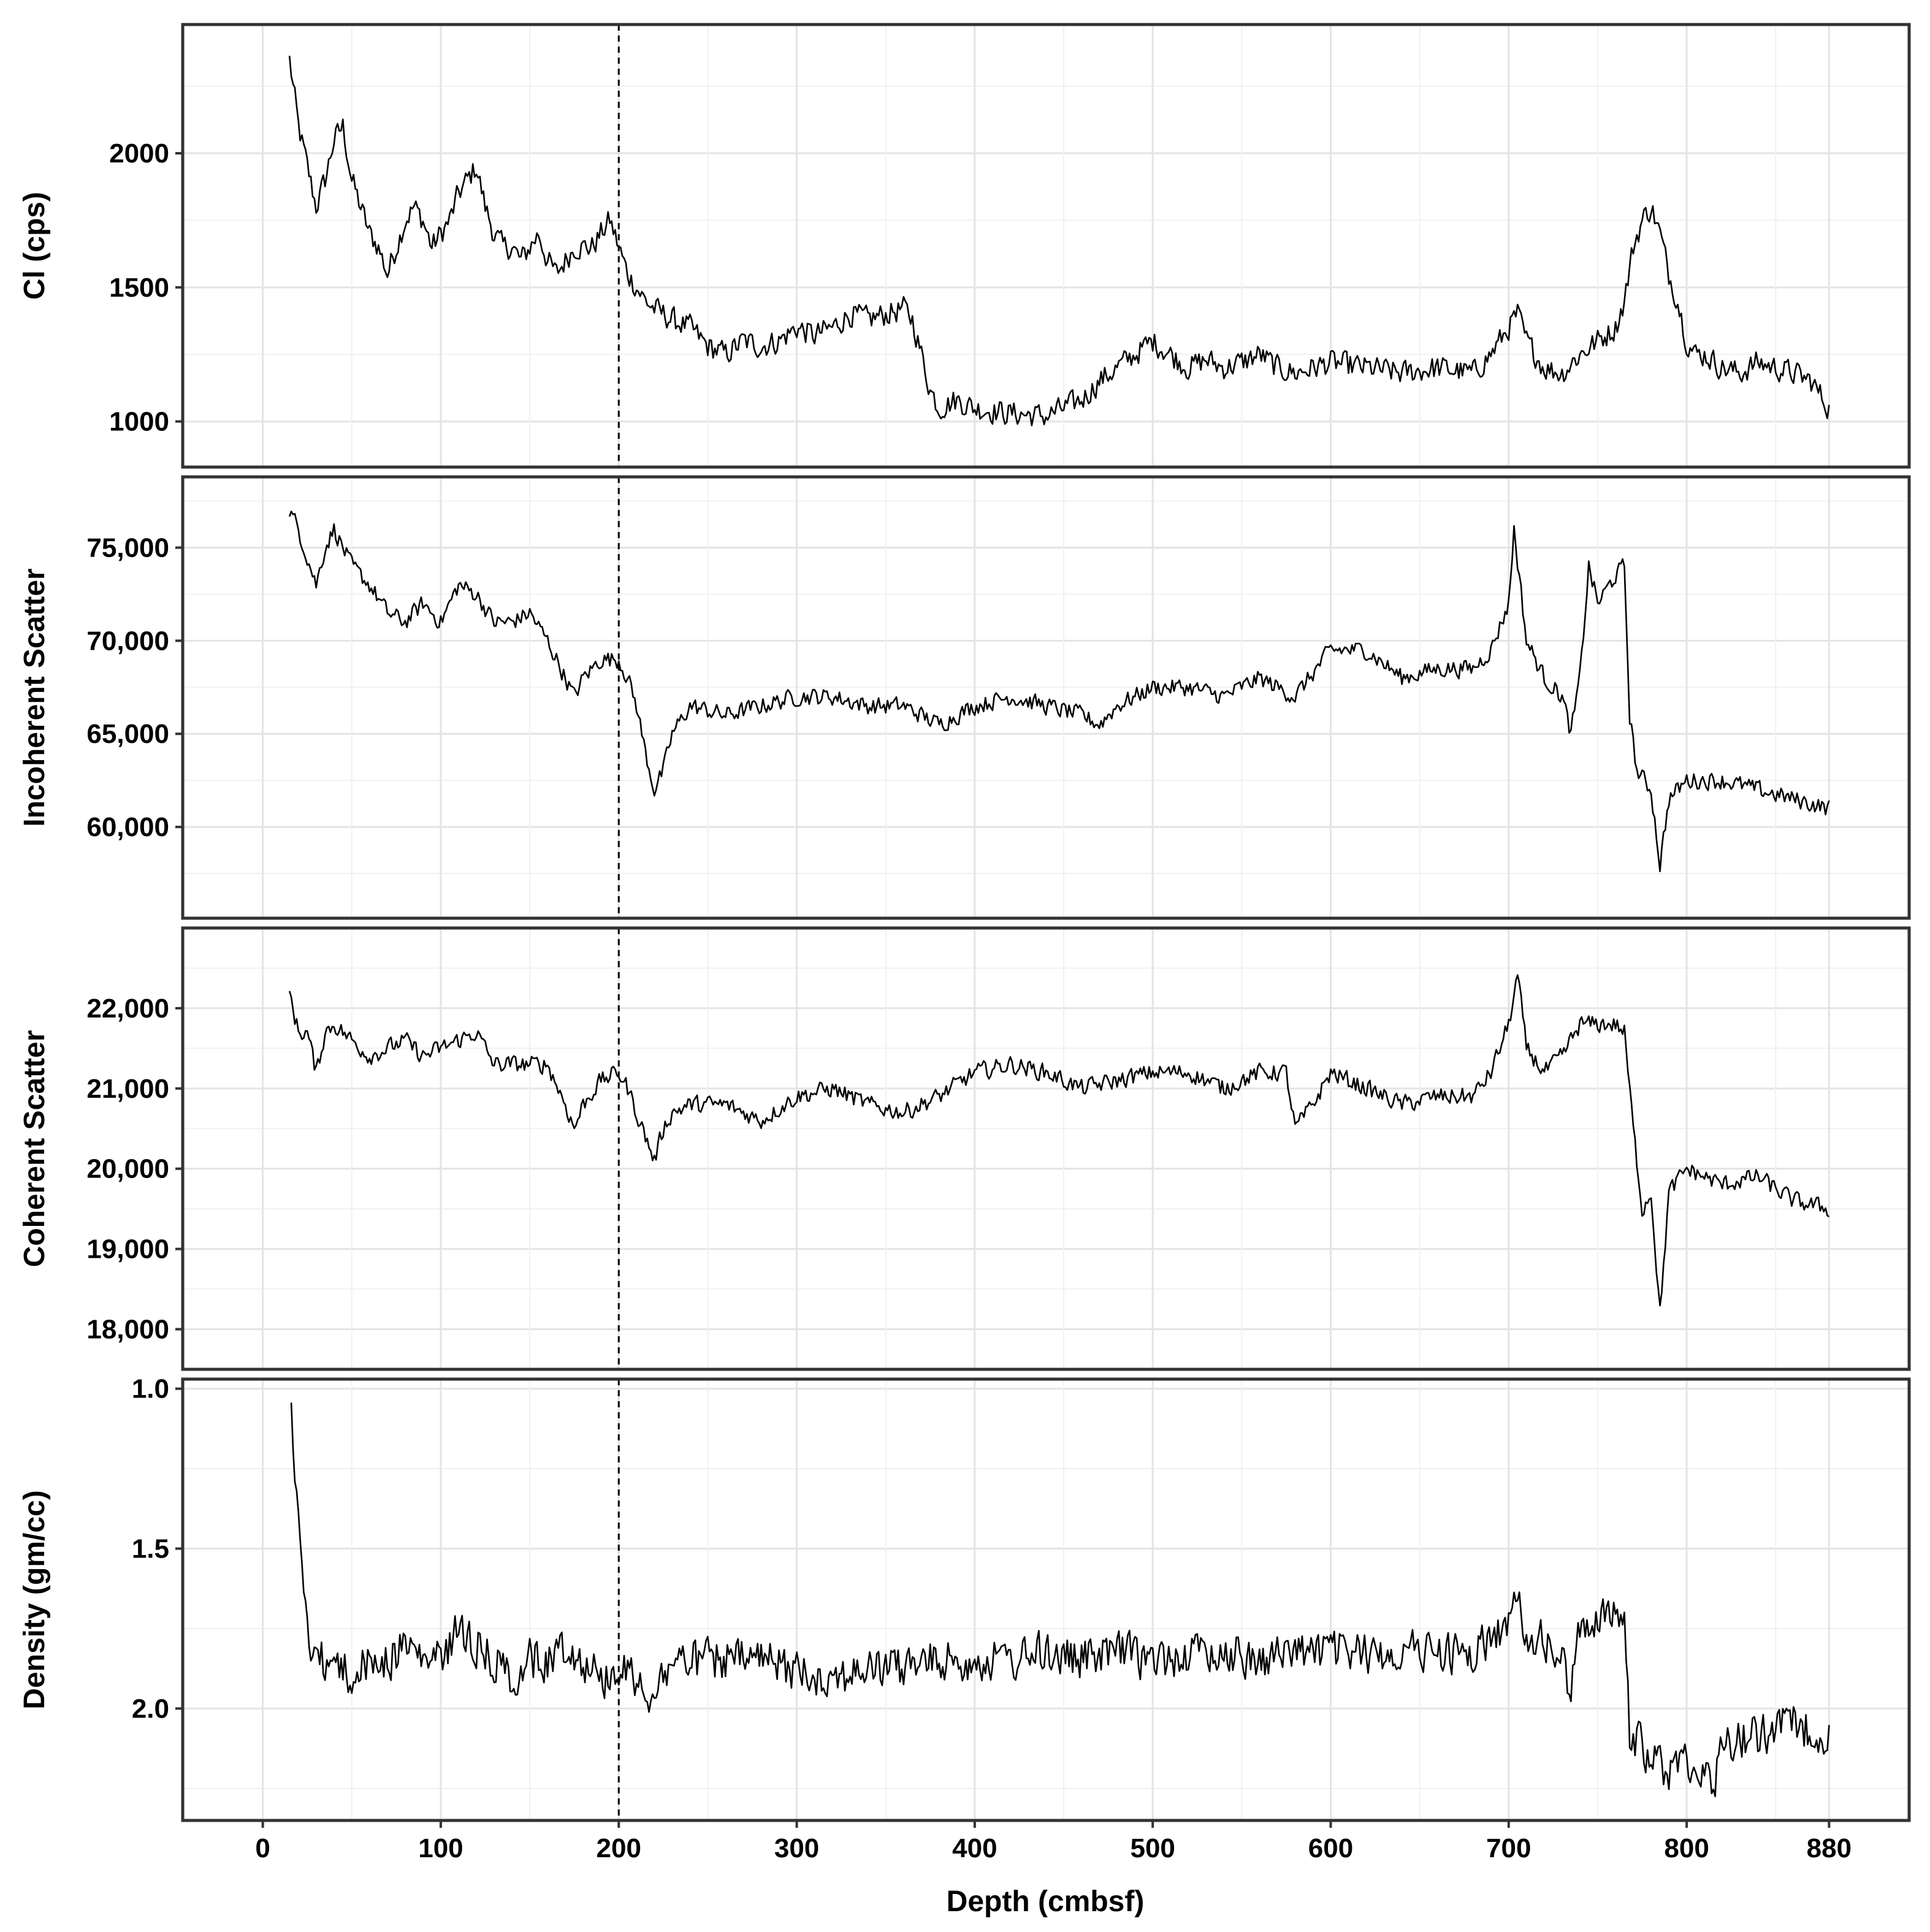 This screenshot has height=1932, width=1930. I want to click on y-tick-label: 60,000, so click(127, 827).